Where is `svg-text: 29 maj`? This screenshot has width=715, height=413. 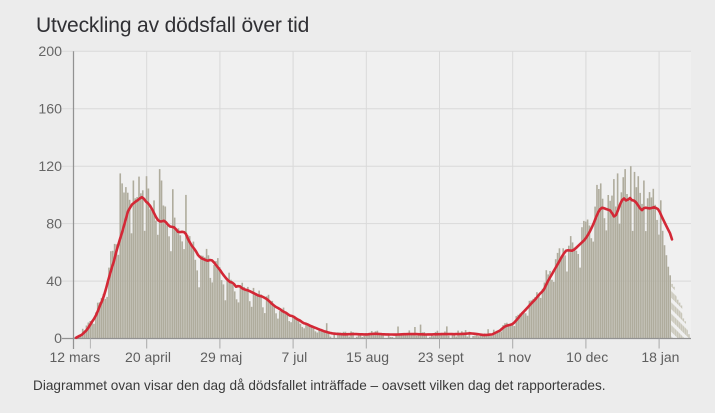 svg-text: 29 maj is located at coordinates (221, 357).